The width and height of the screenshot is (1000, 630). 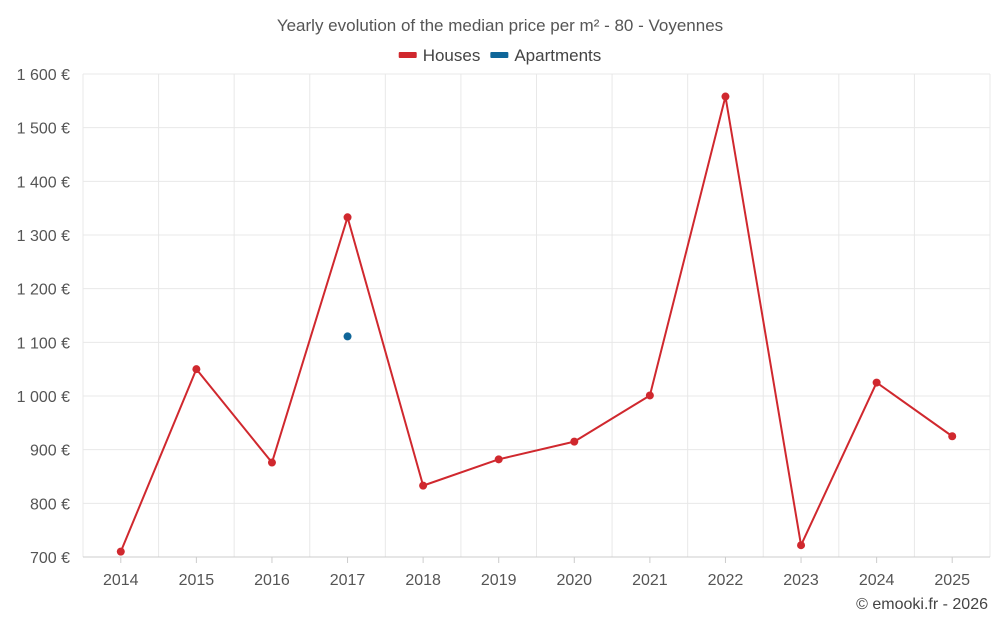 What do you see at coordinates (43, 290) in the screenshot?
I see `y-tick-label: 1 200 €` at bounding box center [43, 290].